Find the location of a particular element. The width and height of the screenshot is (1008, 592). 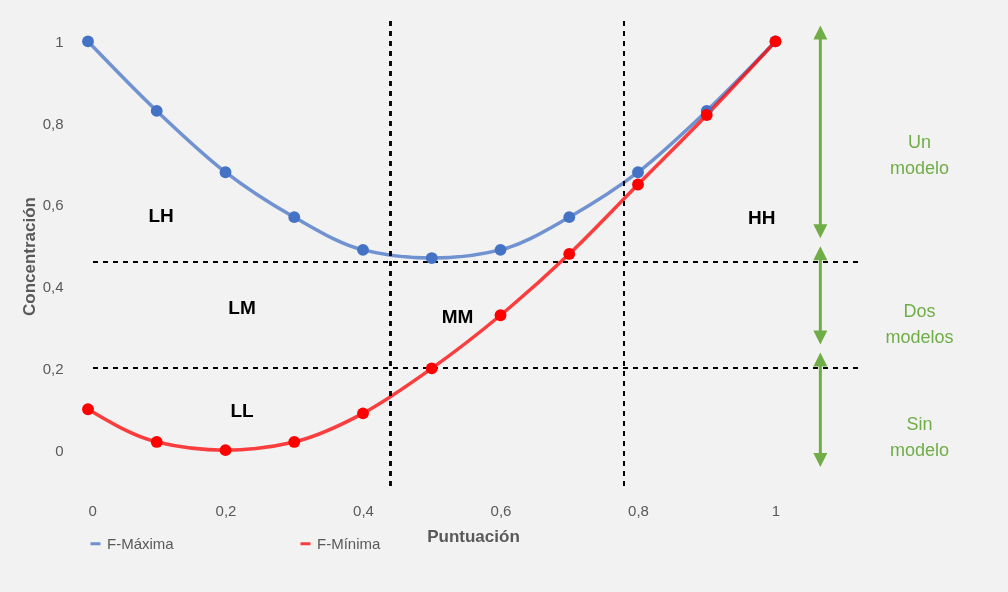

x-axis-title: Puntuación is located at coordinates (473, 536).